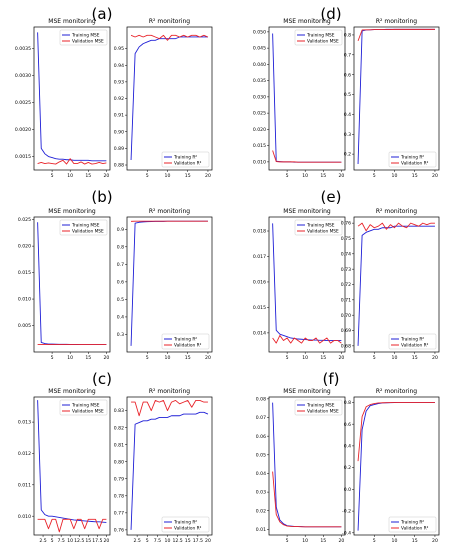 The height and width of the screenshot is (554, 456). I want to click on y-tick-label: 0.04, so click(261, 474).